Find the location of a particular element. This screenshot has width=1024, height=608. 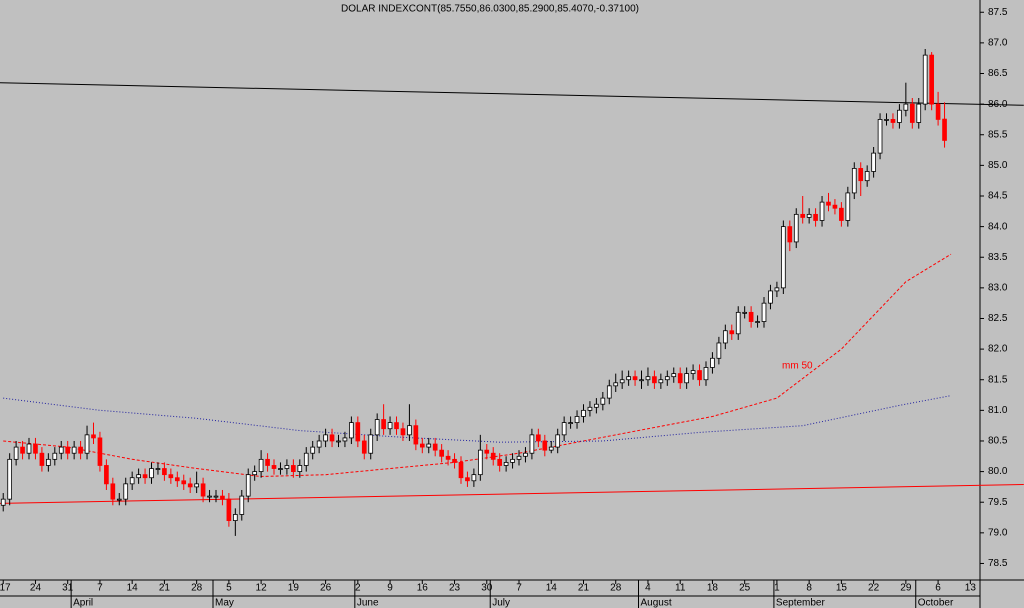

y-tick-label: 87.5 is located at coordinates (998, 12).